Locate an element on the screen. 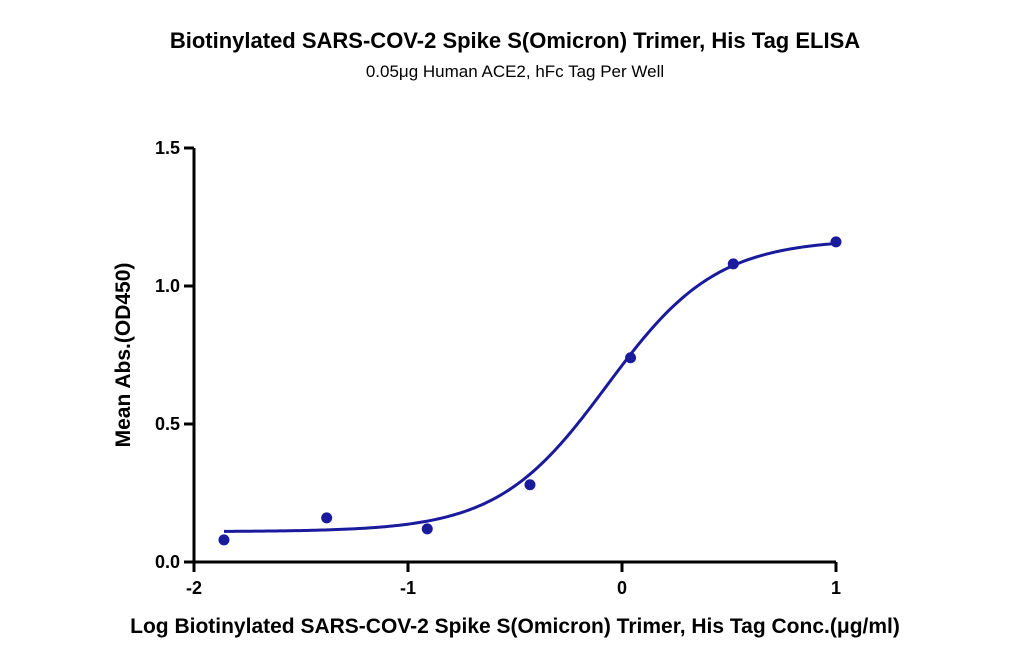 This screenshot has height=664, width=1030. chart-subtitle: 0.05μg Human ACE2, hFc Tag Per Well is located at coordinates (515, 71).